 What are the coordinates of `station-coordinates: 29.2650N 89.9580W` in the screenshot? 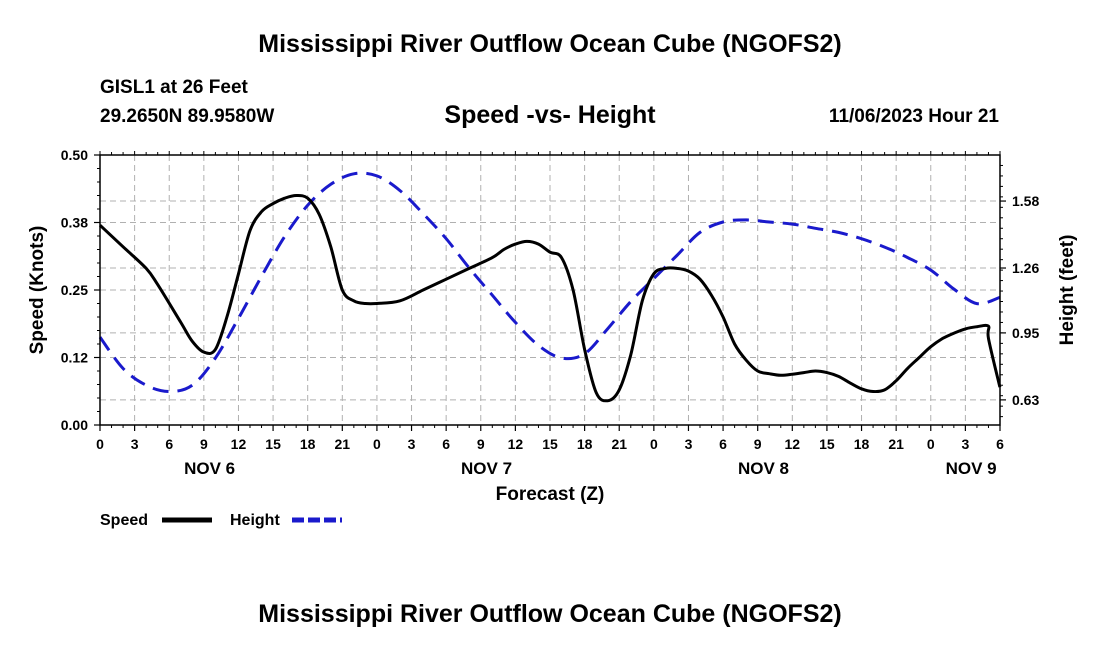 It's located at (187, 116).